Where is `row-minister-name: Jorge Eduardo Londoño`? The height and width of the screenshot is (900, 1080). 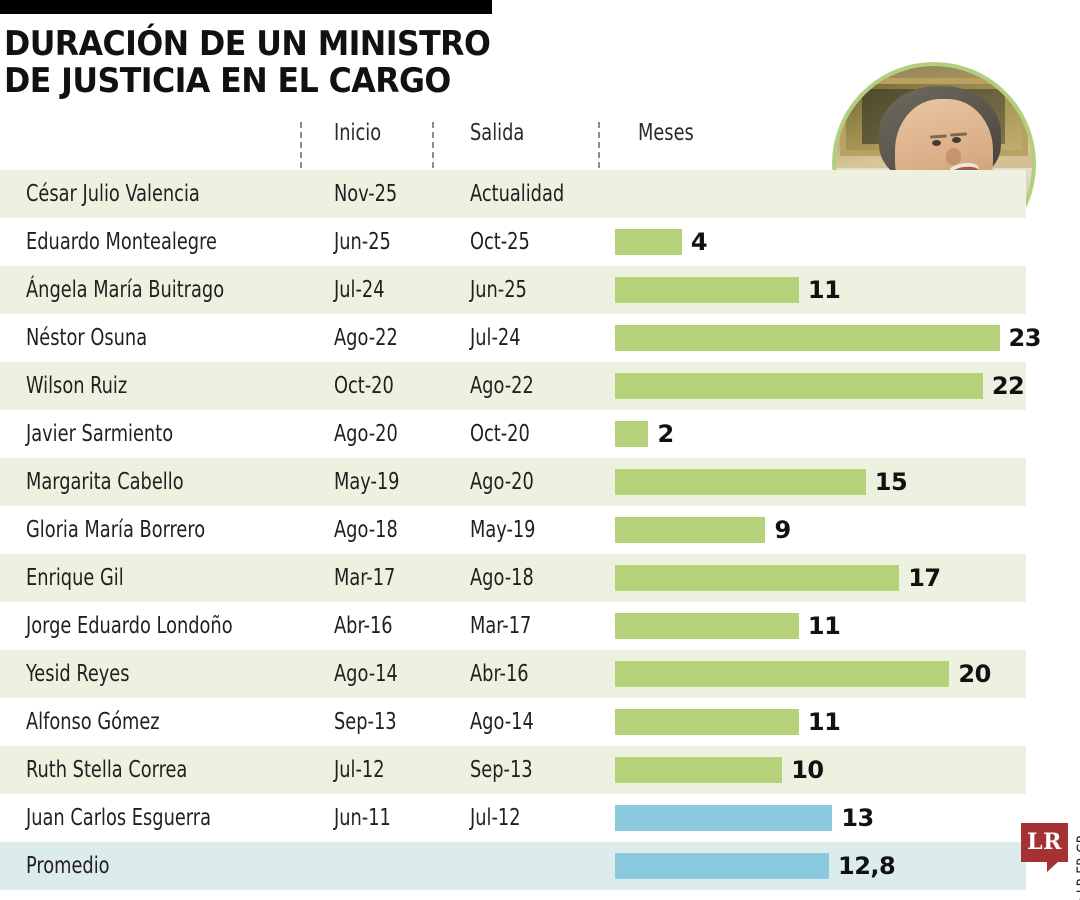 row-minister-name: Jorge Eduardo Londoño is located at coordinates (129, 626).